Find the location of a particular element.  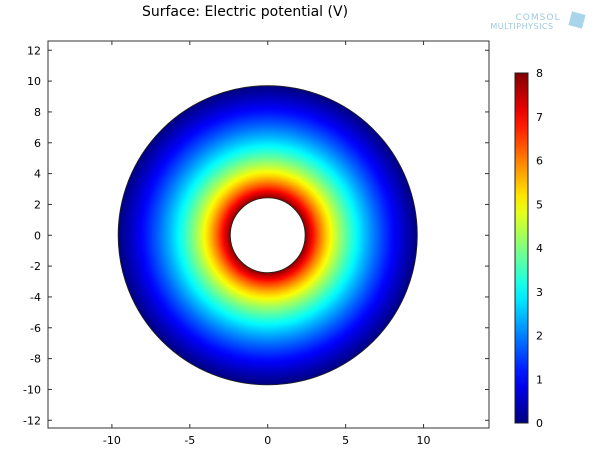

y-tick-label: 0 is located at coordinates (37, 235).